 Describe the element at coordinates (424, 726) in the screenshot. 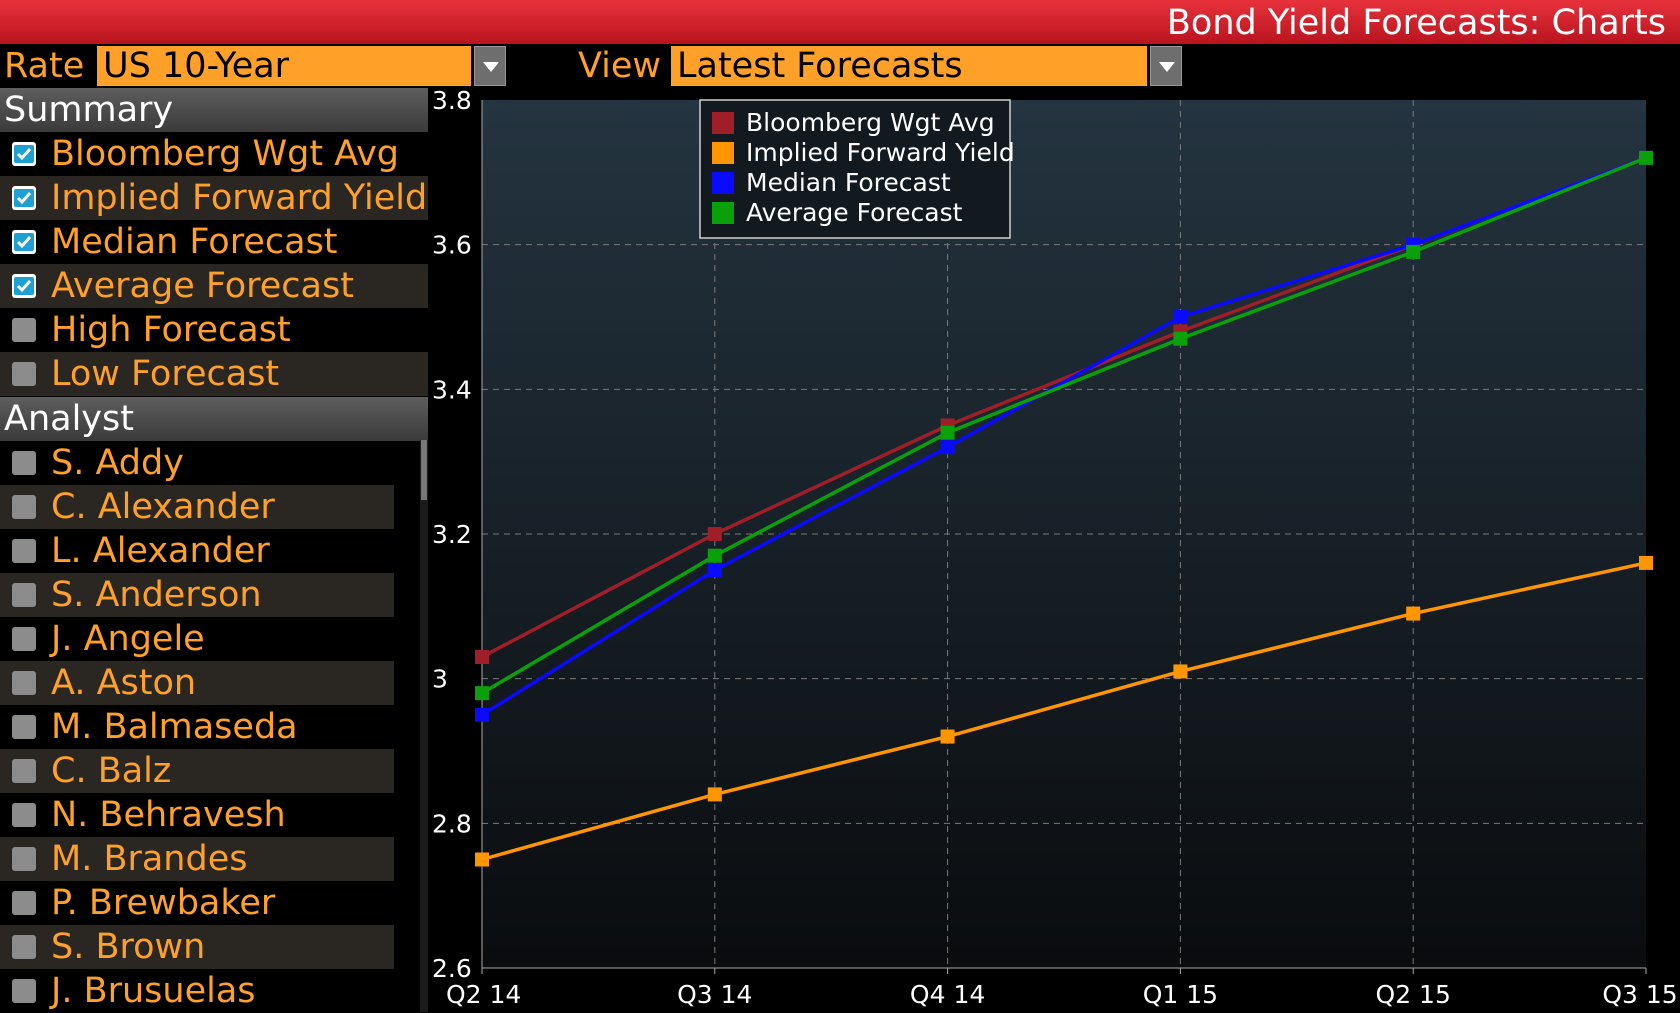

I see `analyst-scrollbar` at that location.